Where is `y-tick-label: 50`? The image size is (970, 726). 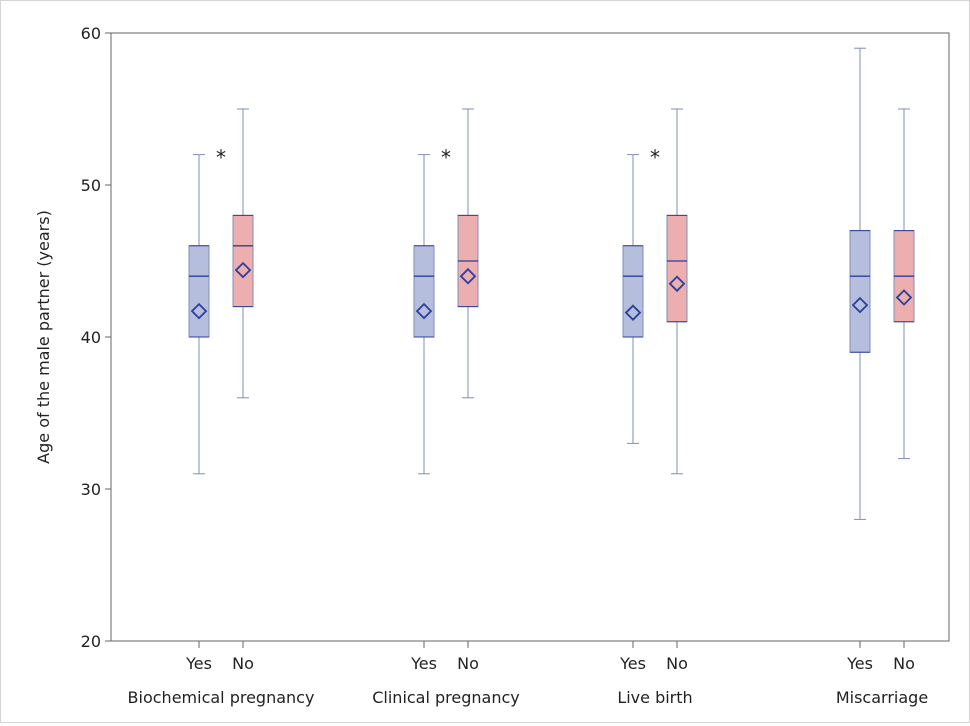 y-tick-label: 50 is located at coordinates (91, 185).